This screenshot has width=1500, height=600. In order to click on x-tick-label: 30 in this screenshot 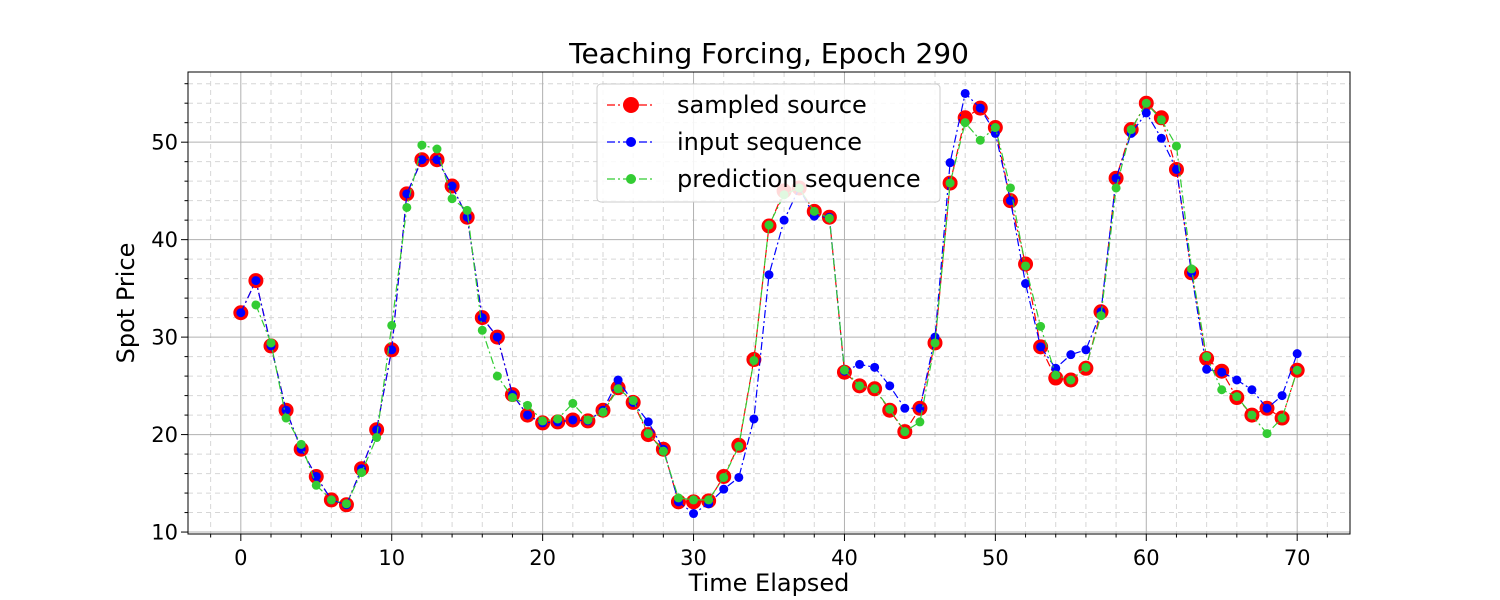, I will do `click(693, 558)`.